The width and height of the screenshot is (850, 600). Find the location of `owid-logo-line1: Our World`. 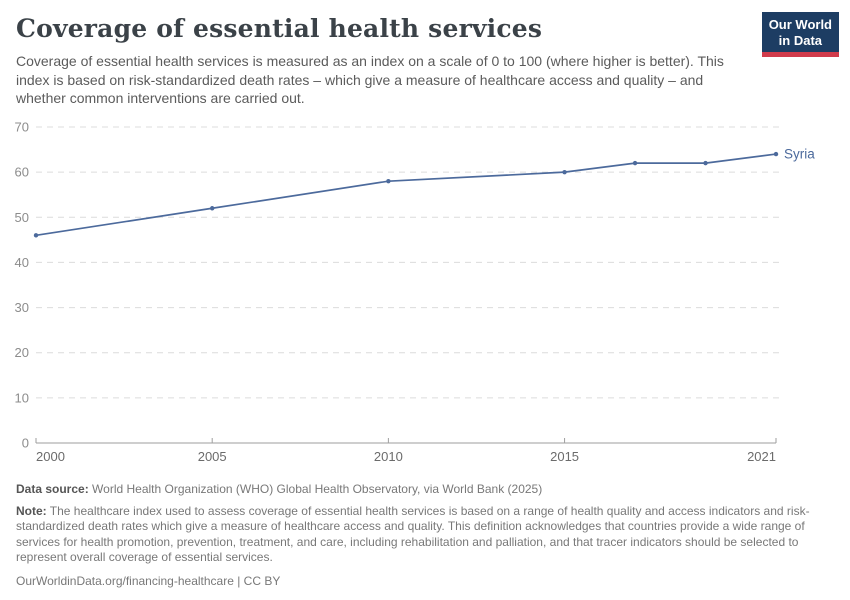

owid-logo-line1: Our World is located at coordinates (800, 24).